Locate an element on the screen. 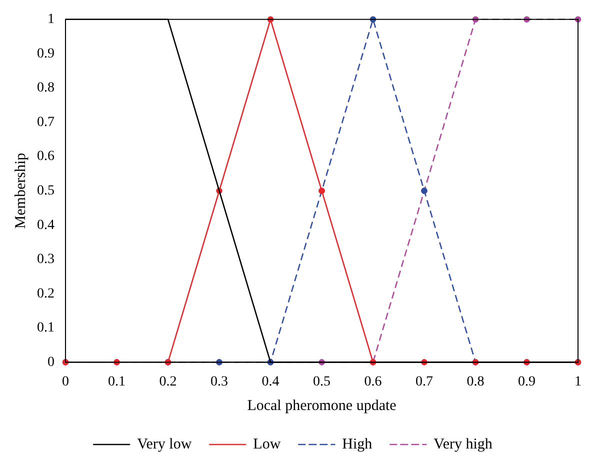 The image size is (600, 470). x-tick-label: 0.3 is located at coordinates (219, 382).